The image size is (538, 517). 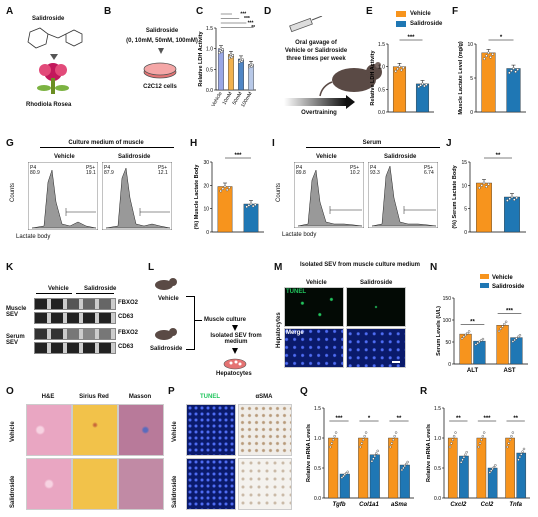 I want to click on o-col-he: H&E, so click(x=48, y=397).